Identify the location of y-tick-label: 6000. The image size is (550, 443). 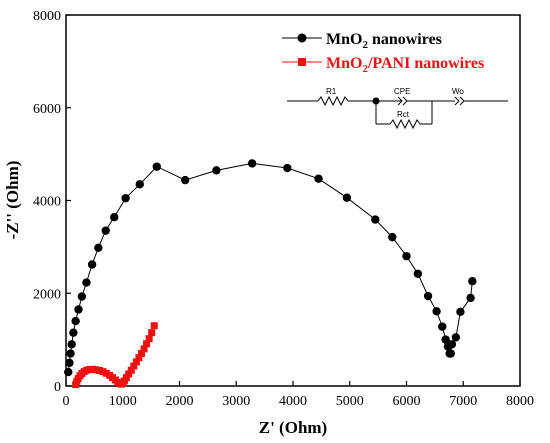
(47, 109).